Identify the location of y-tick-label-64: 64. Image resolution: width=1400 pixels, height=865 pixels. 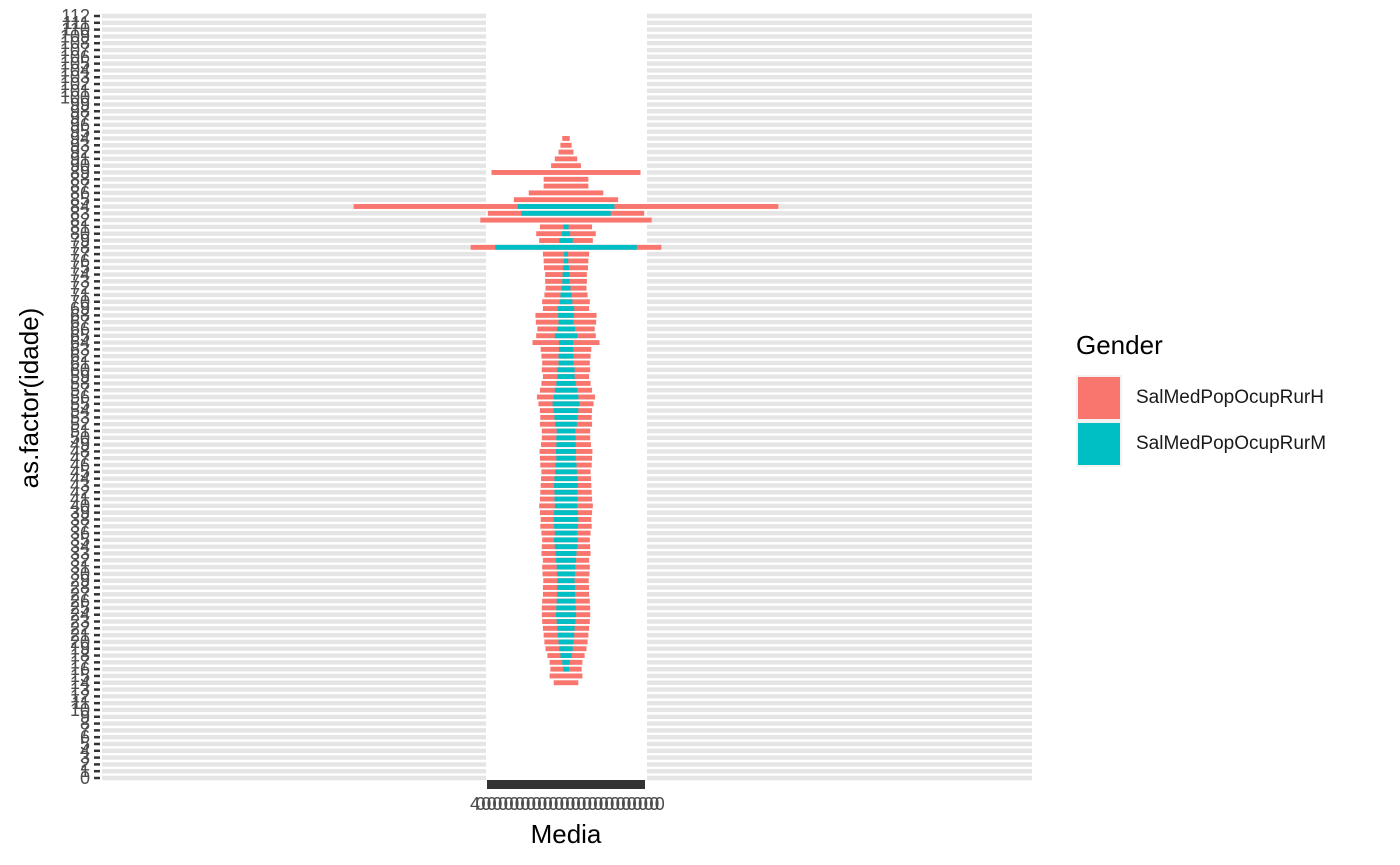
(80, 343).